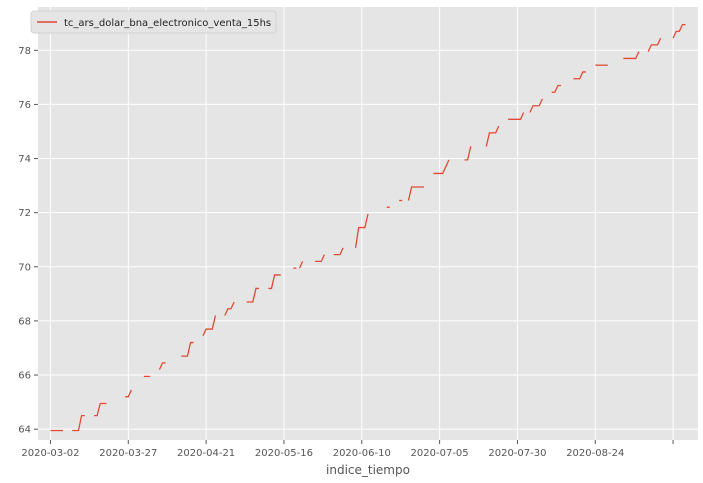 Image resolution: width=703 pixels, height=483 pixels. Describe the element at coordinates (128, 453) in the screenshot. I see `x-tick-label: 2020-03-27` at that location.